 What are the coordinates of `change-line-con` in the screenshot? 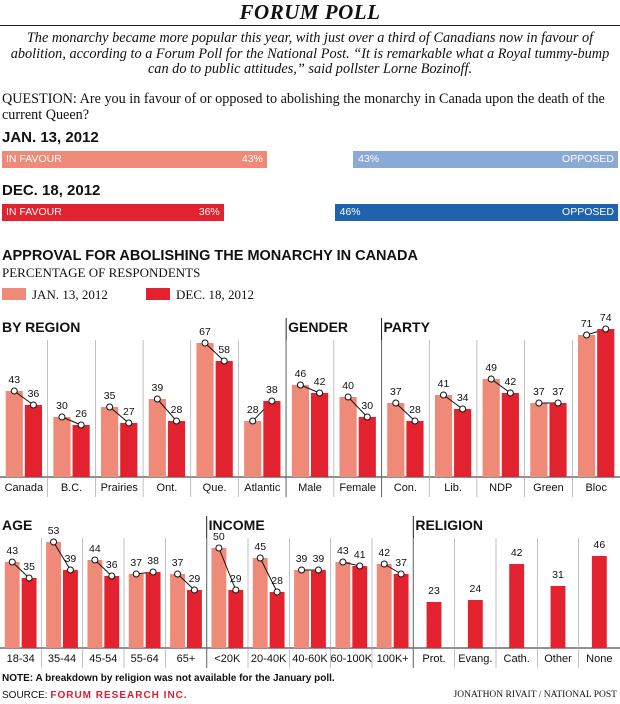 It's located at (405, 412).